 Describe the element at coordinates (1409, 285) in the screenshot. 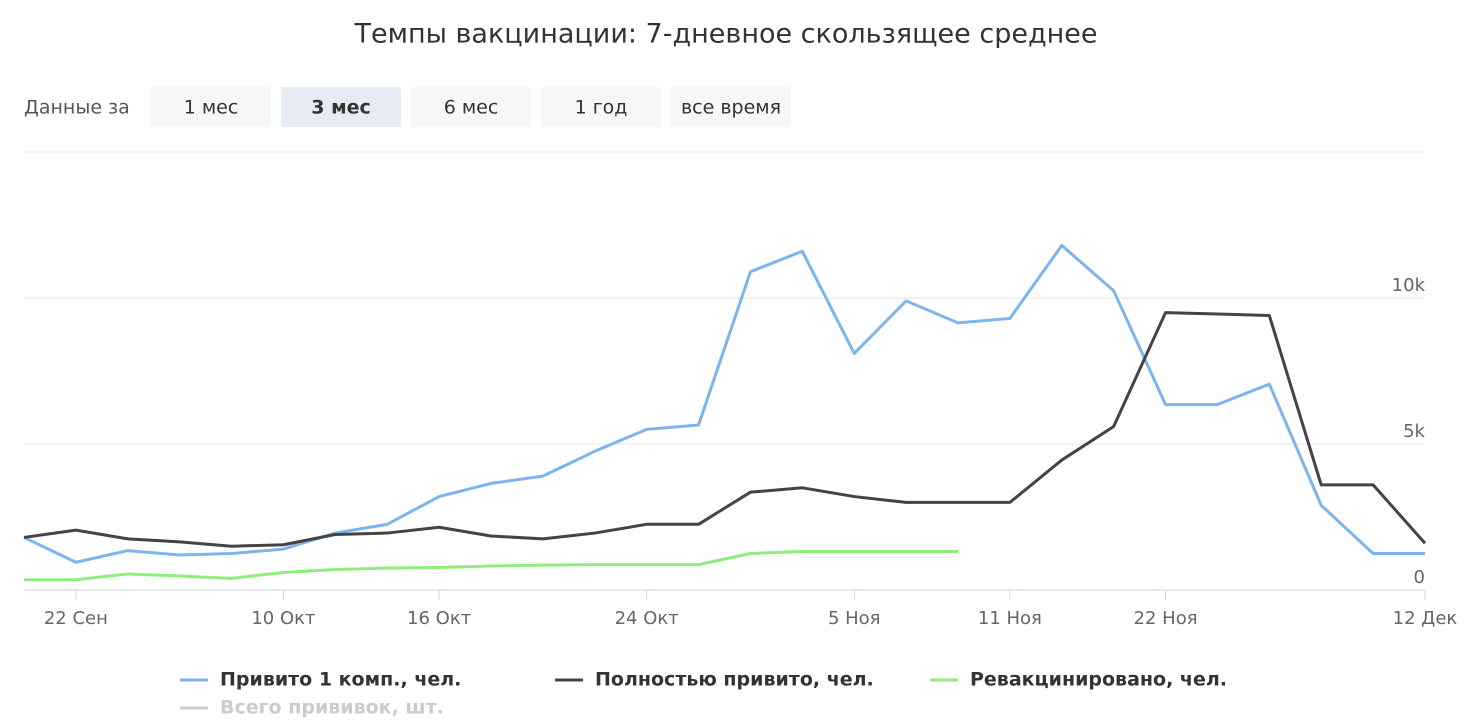

I see `y-tick-label: 10k` at that location.